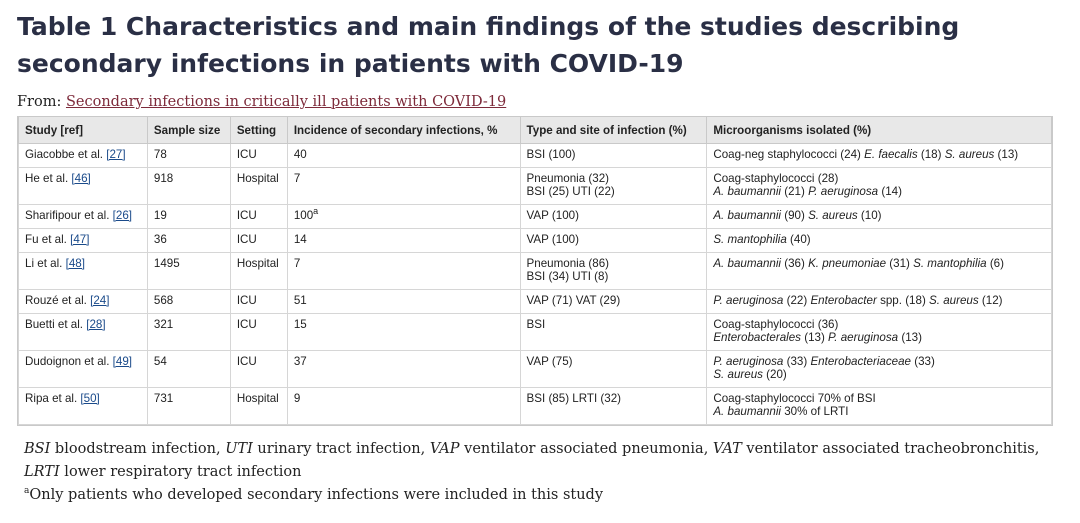 This screenshot has width=1080, height=523. Describe the element at coordinates (81, 178) in the screenshot. I see `reference-link: [46]` at that location.